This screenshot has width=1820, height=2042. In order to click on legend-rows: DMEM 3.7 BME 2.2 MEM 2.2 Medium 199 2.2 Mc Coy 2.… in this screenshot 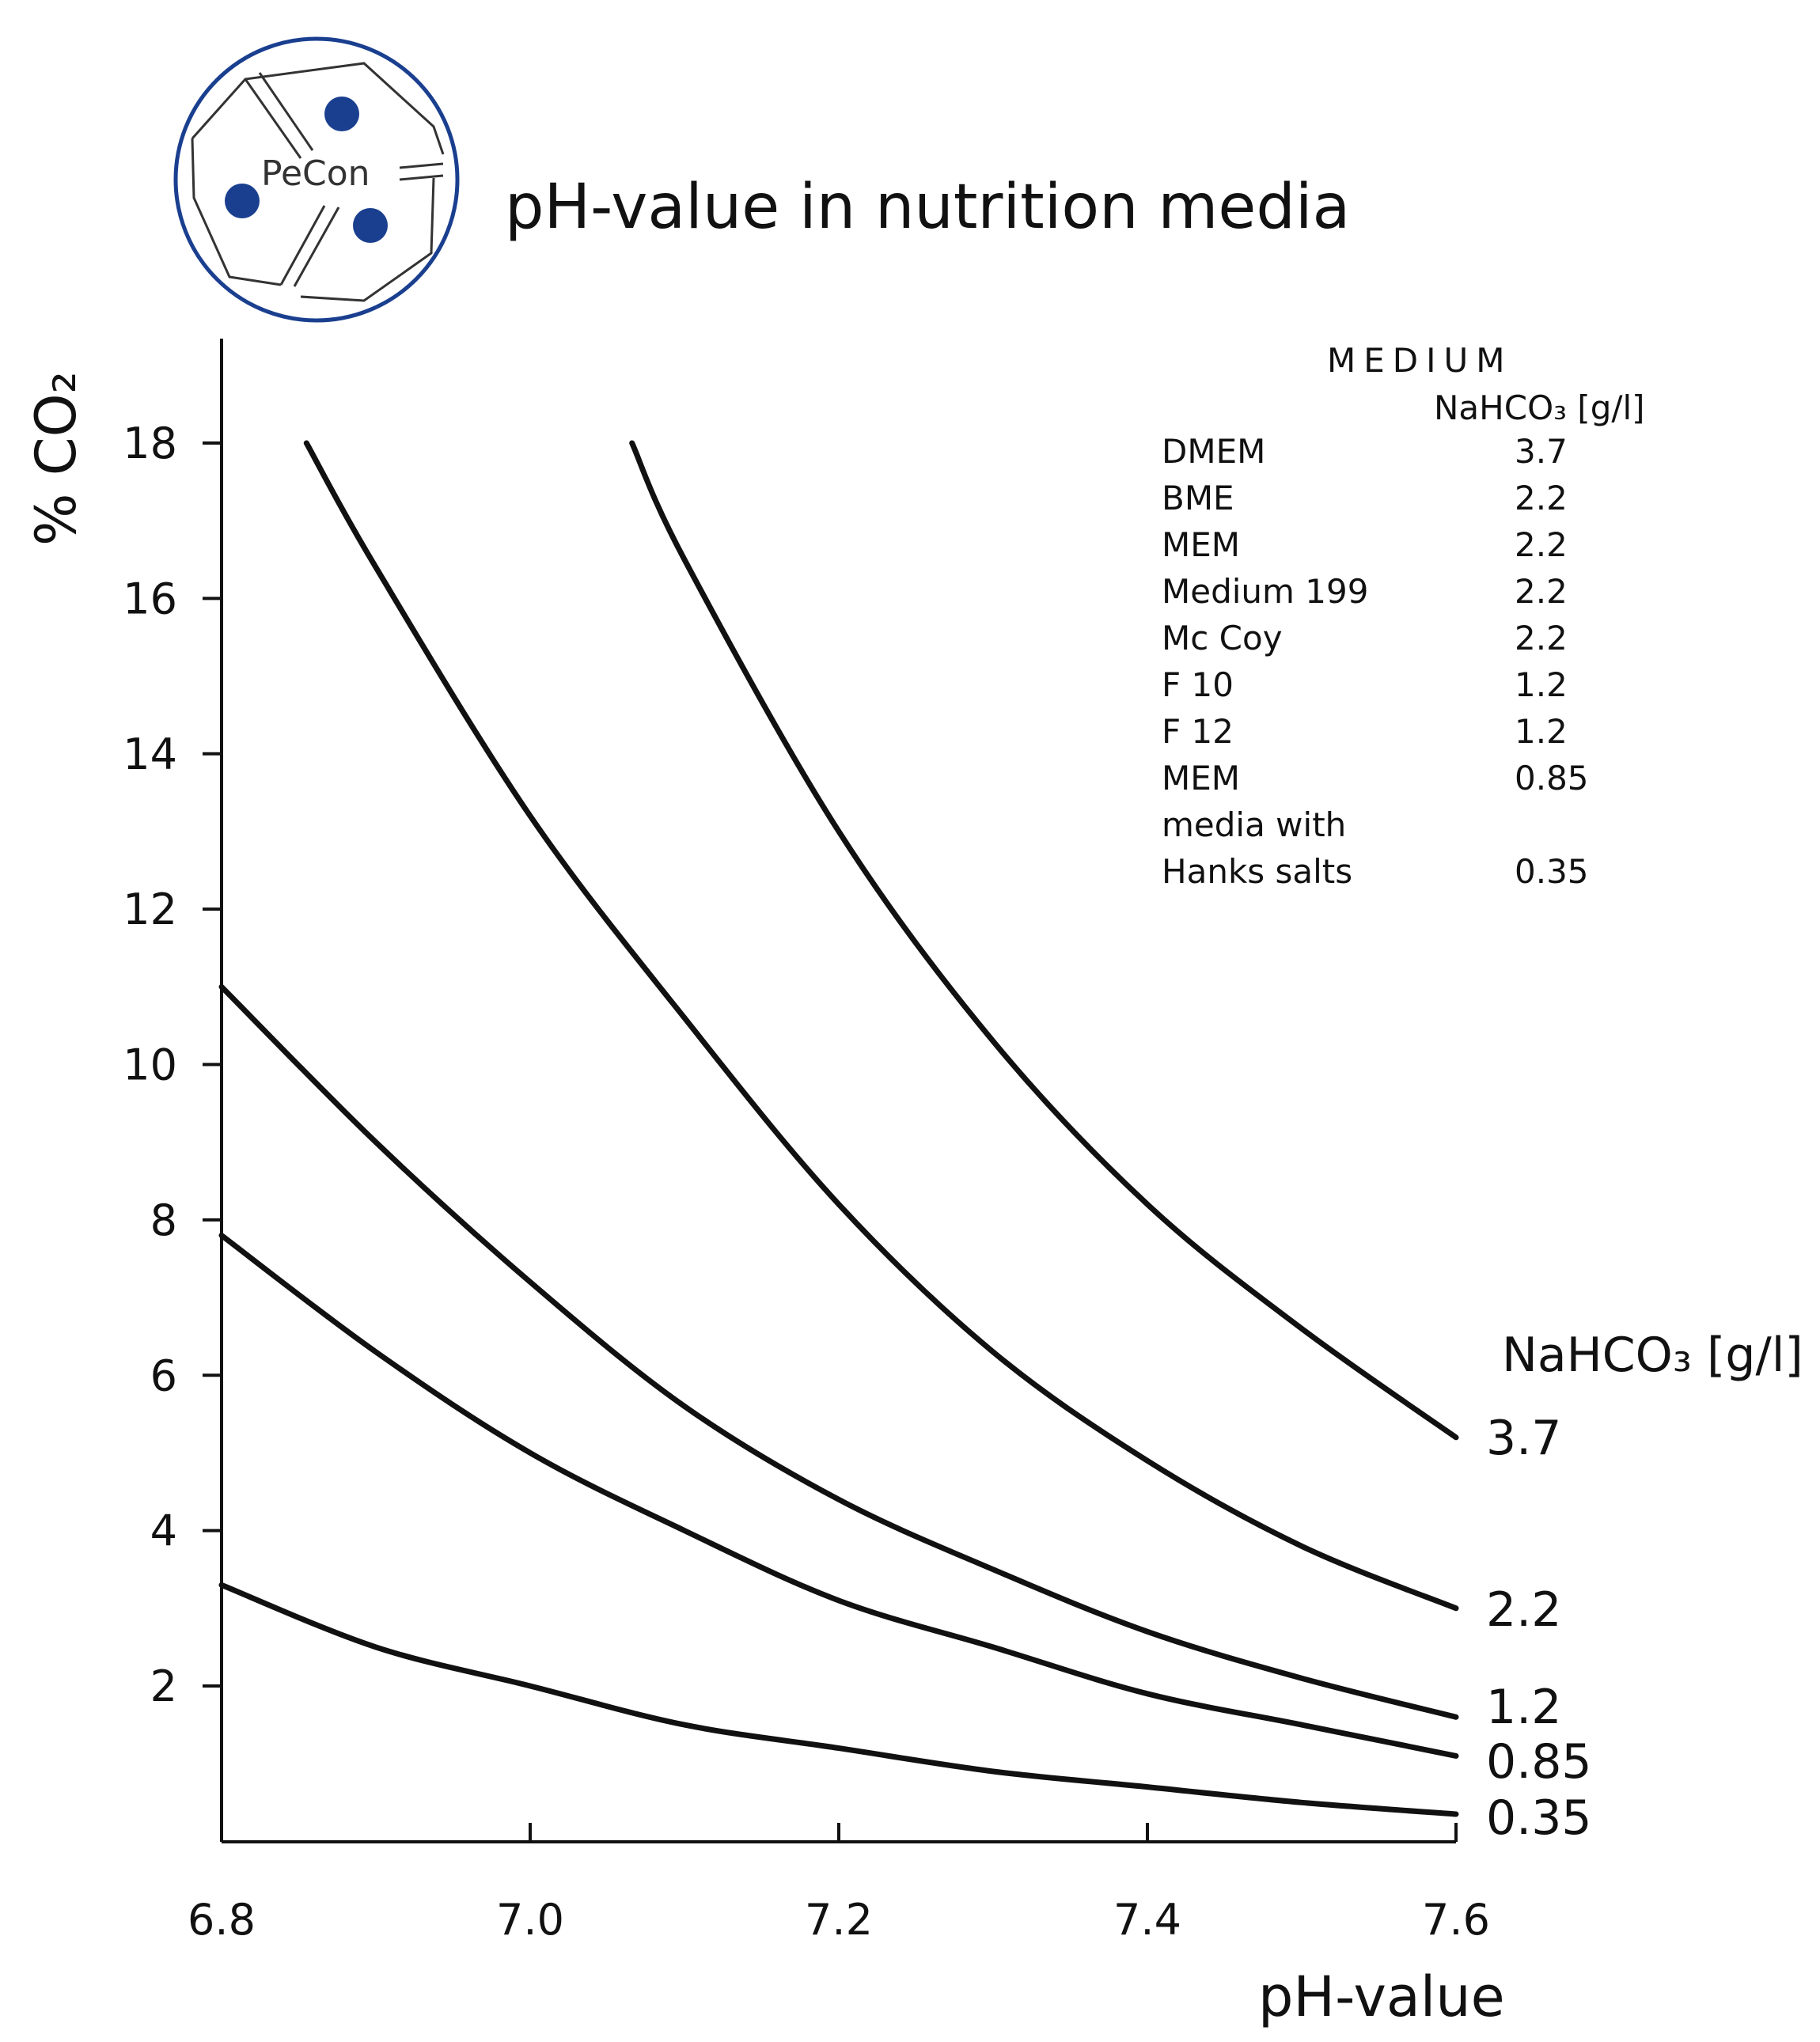, I will do `click(1375, 661)`.